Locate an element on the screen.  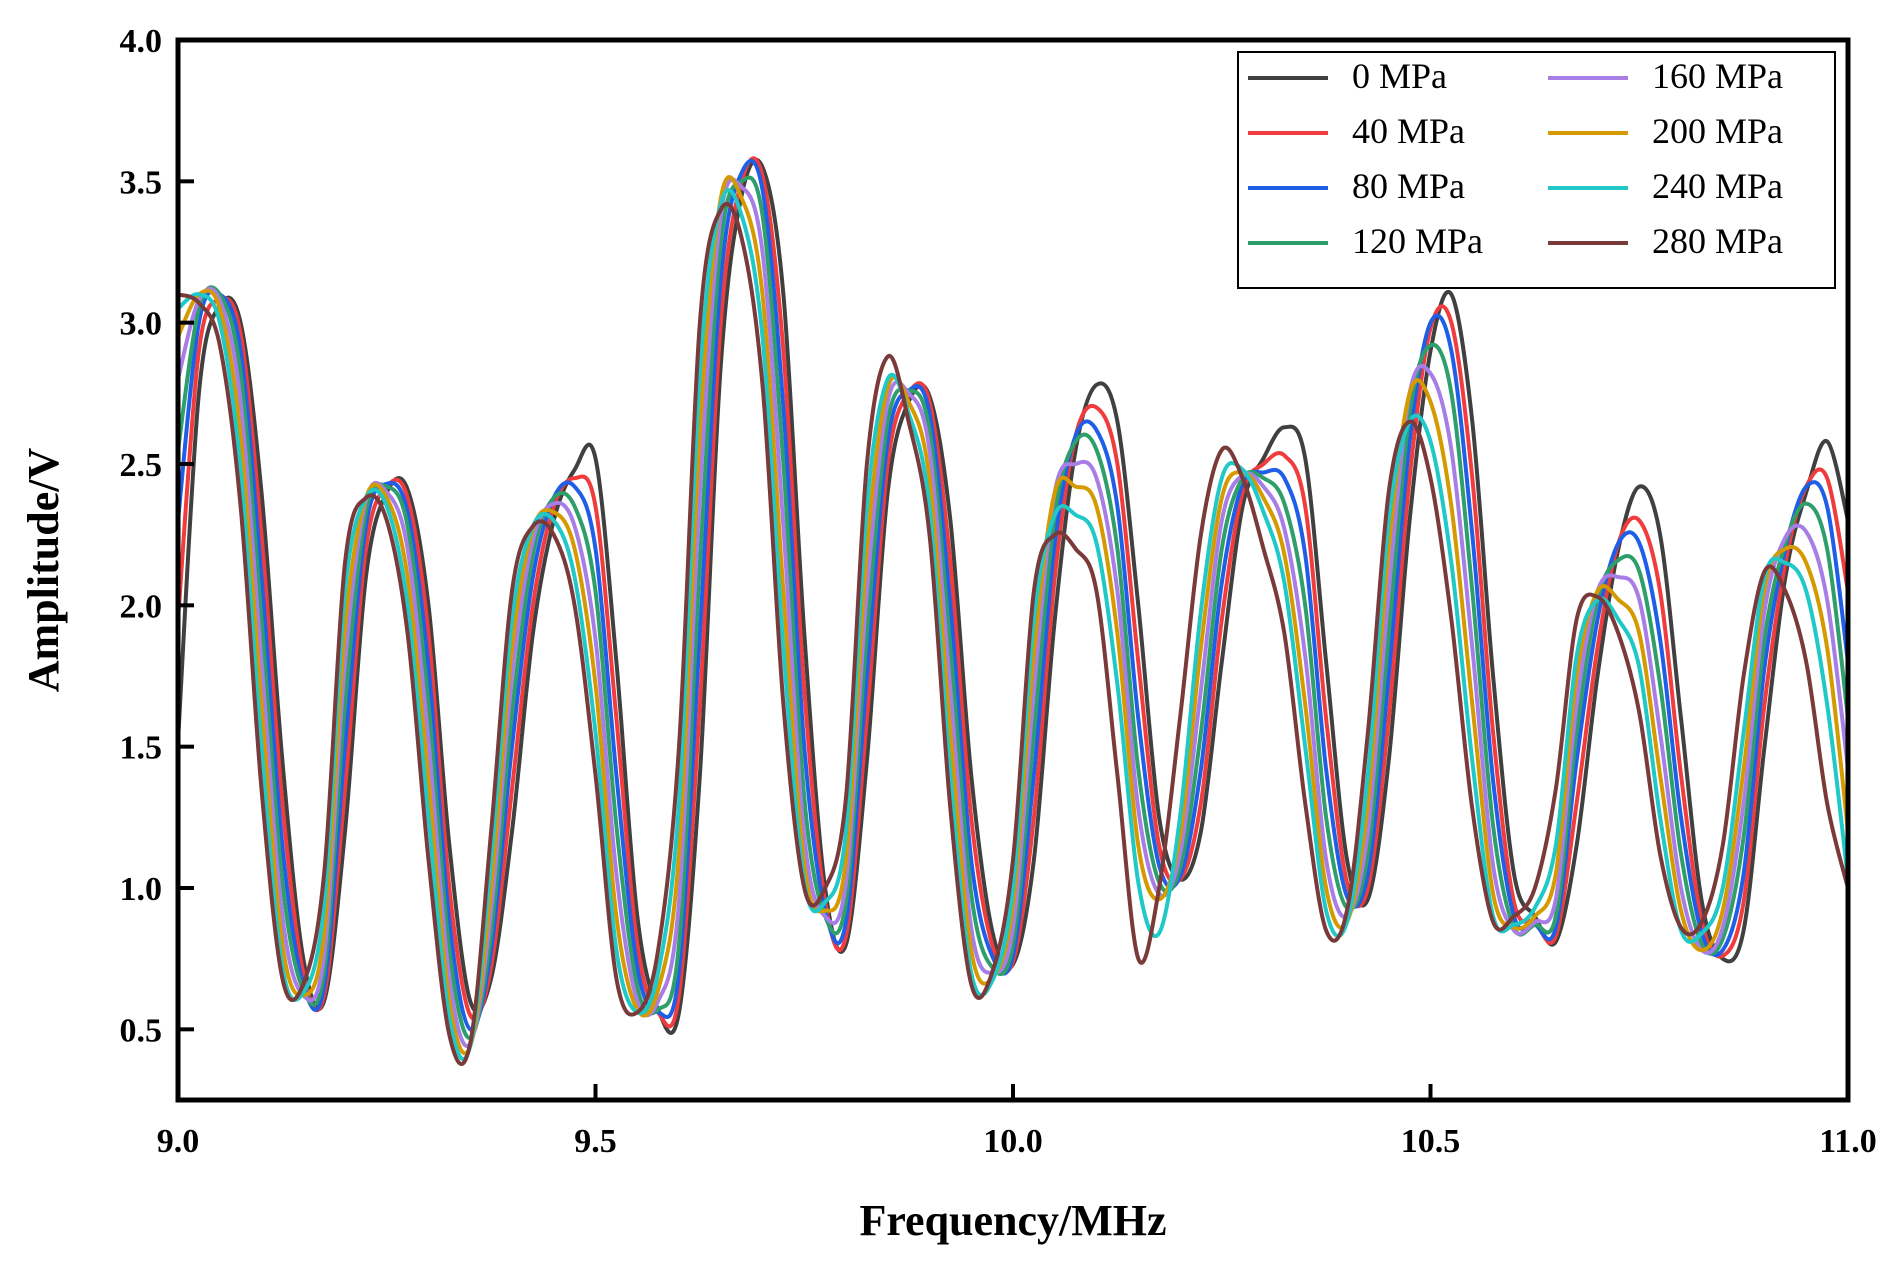
legend-label: 200 MPa is located at coordinates (1717, 131).